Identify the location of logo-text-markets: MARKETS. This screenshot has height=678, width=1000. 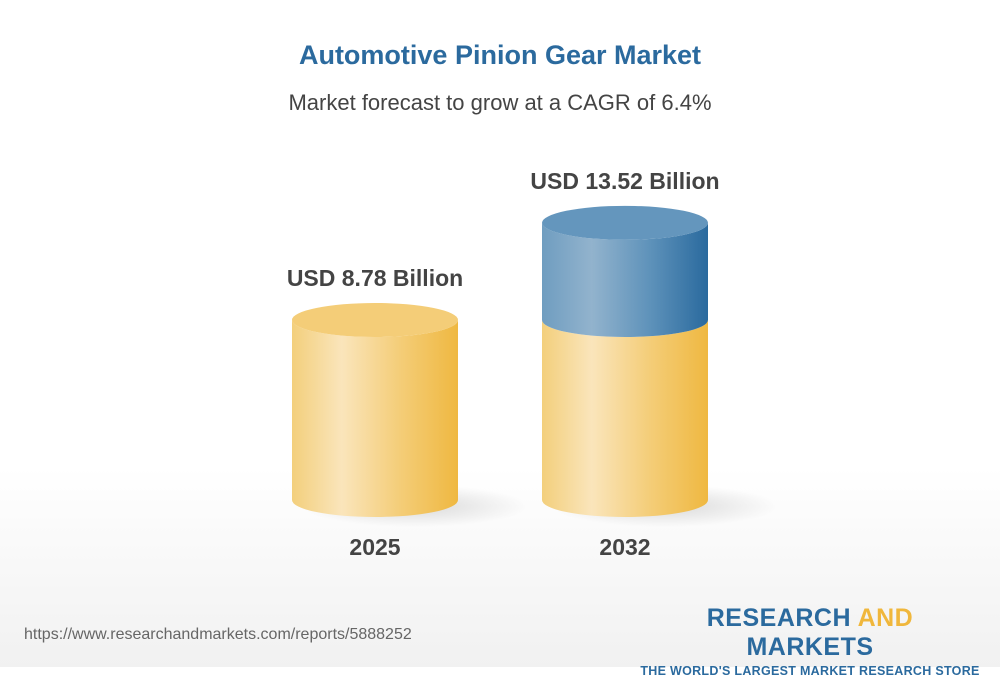
(810, 647).